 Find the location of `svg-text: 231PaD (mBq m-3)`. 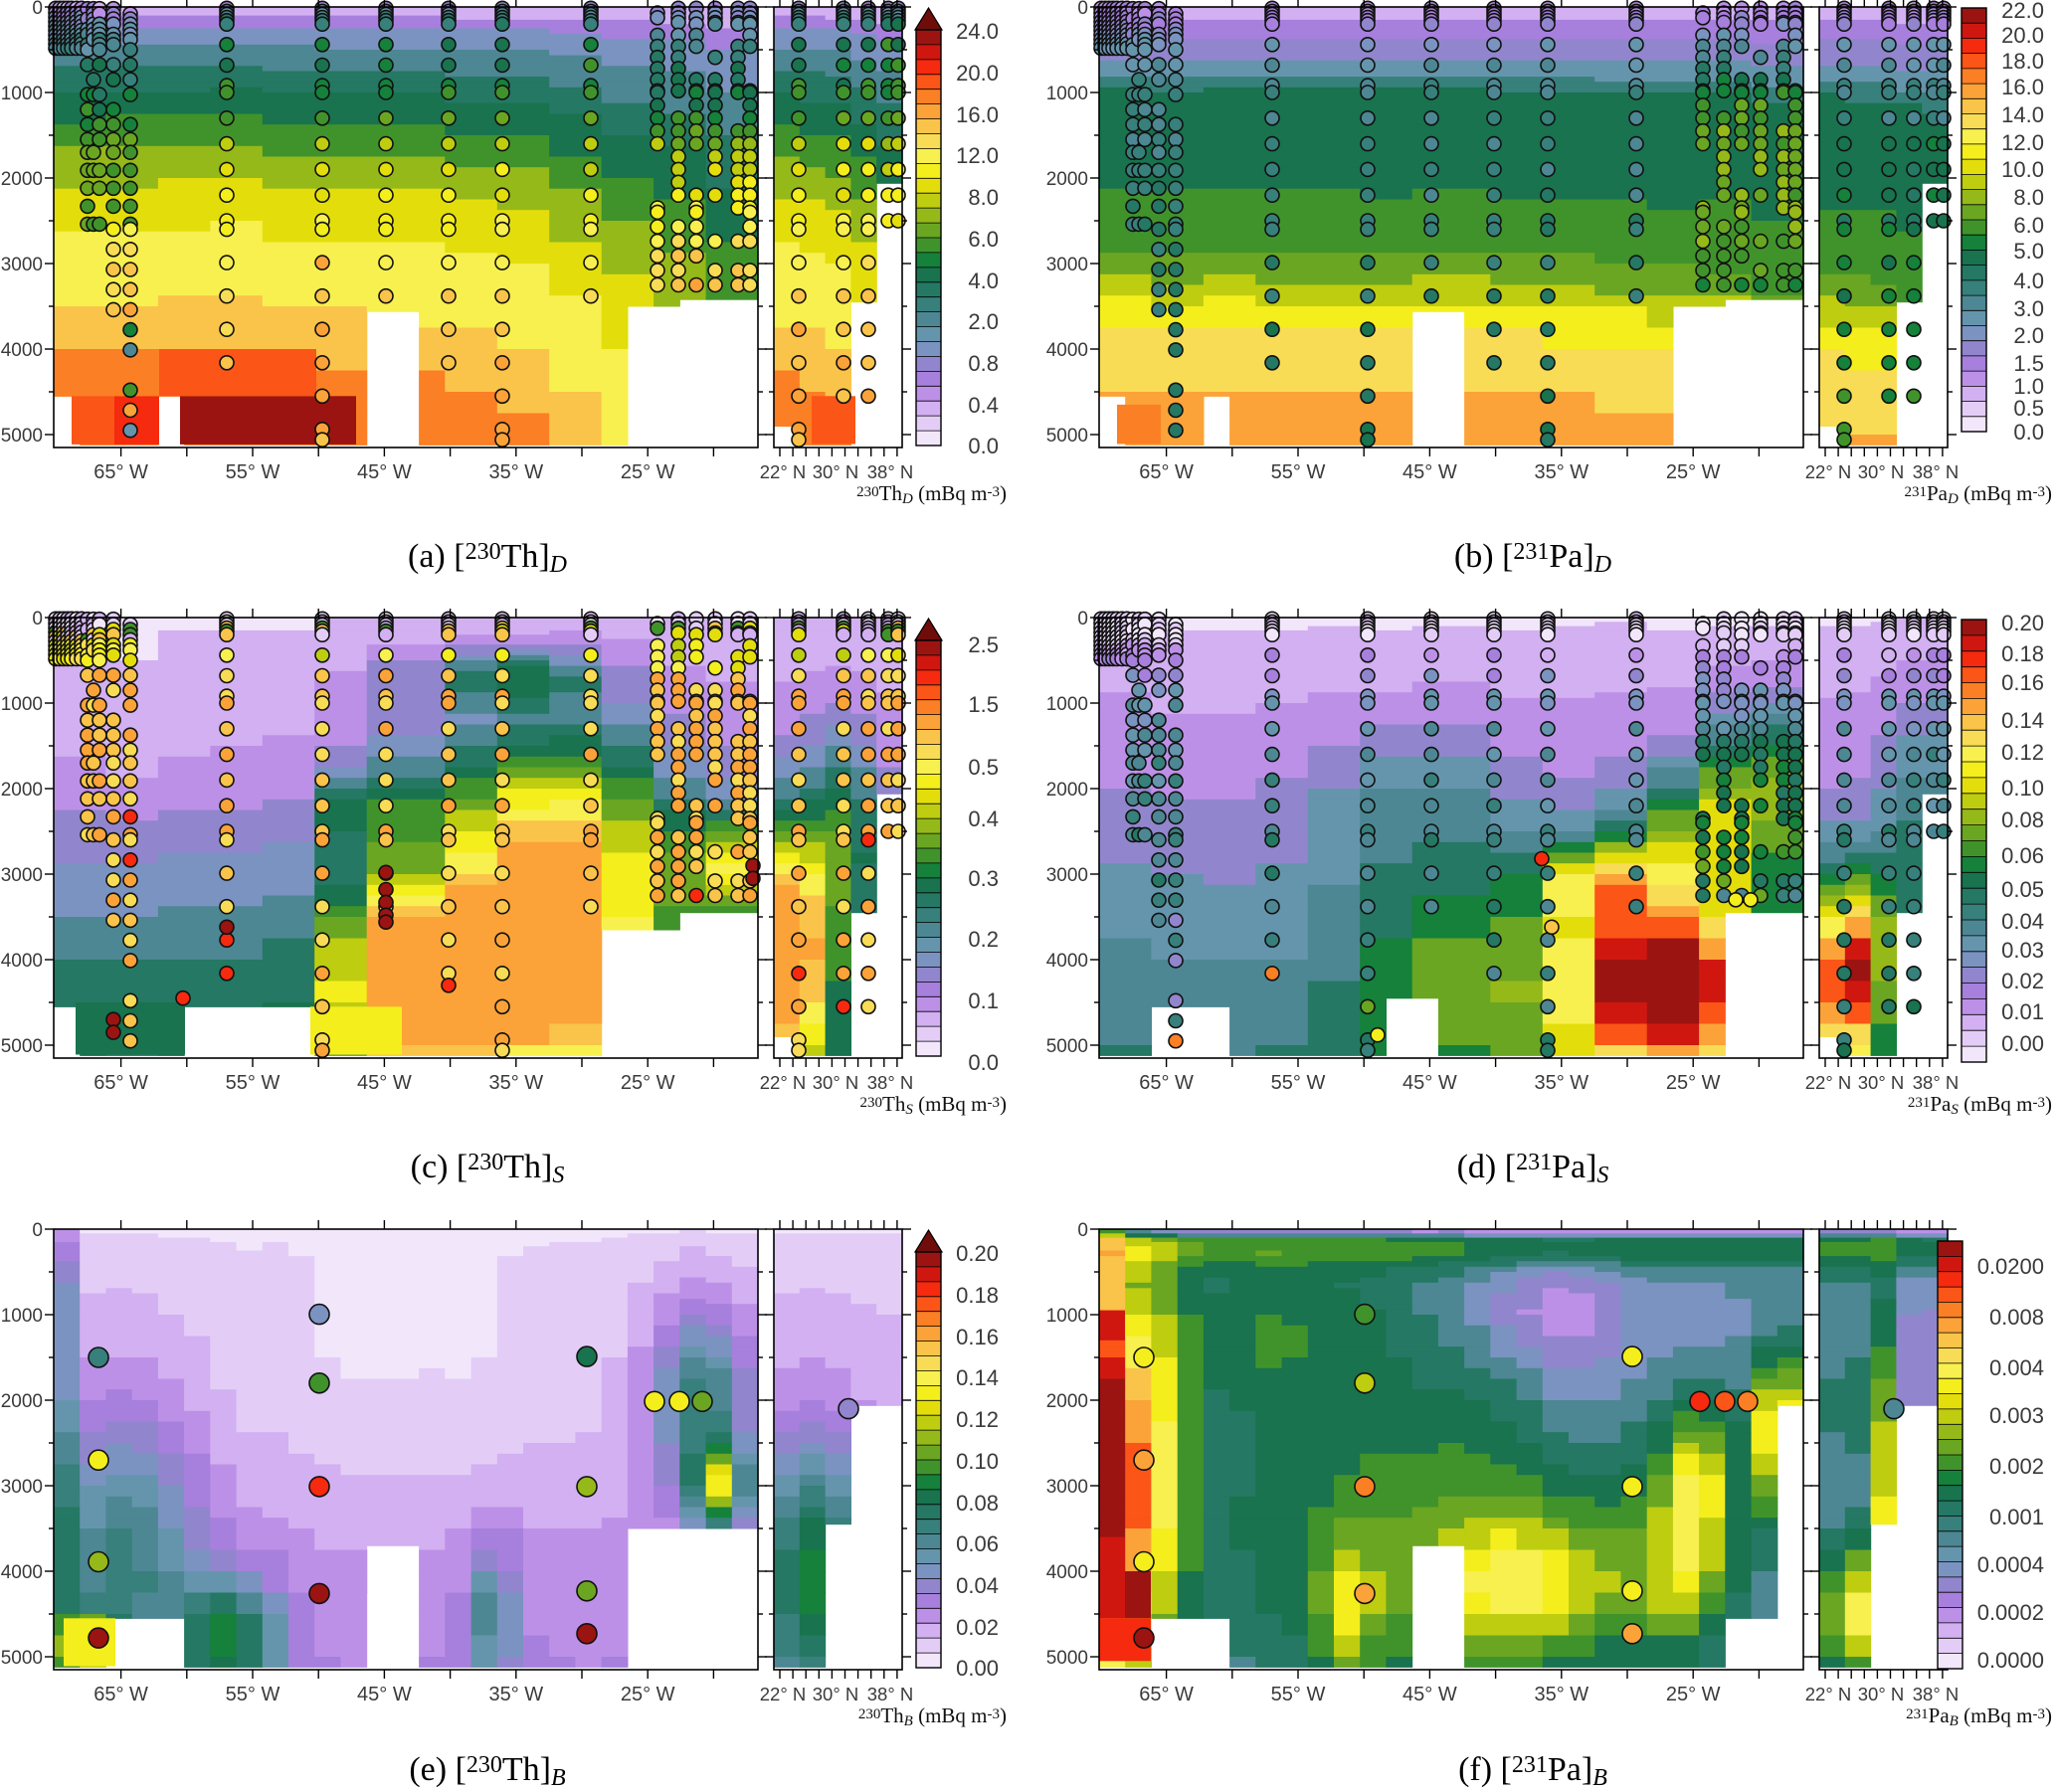

svg-text: 231PaD (mBq m-3) is located at coordinates (1978, 494).